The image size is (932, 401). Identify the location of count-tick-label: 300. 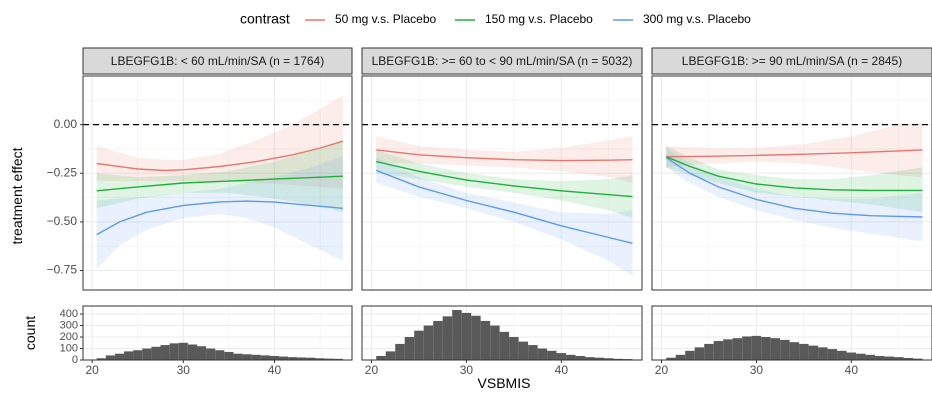
(69, 325).